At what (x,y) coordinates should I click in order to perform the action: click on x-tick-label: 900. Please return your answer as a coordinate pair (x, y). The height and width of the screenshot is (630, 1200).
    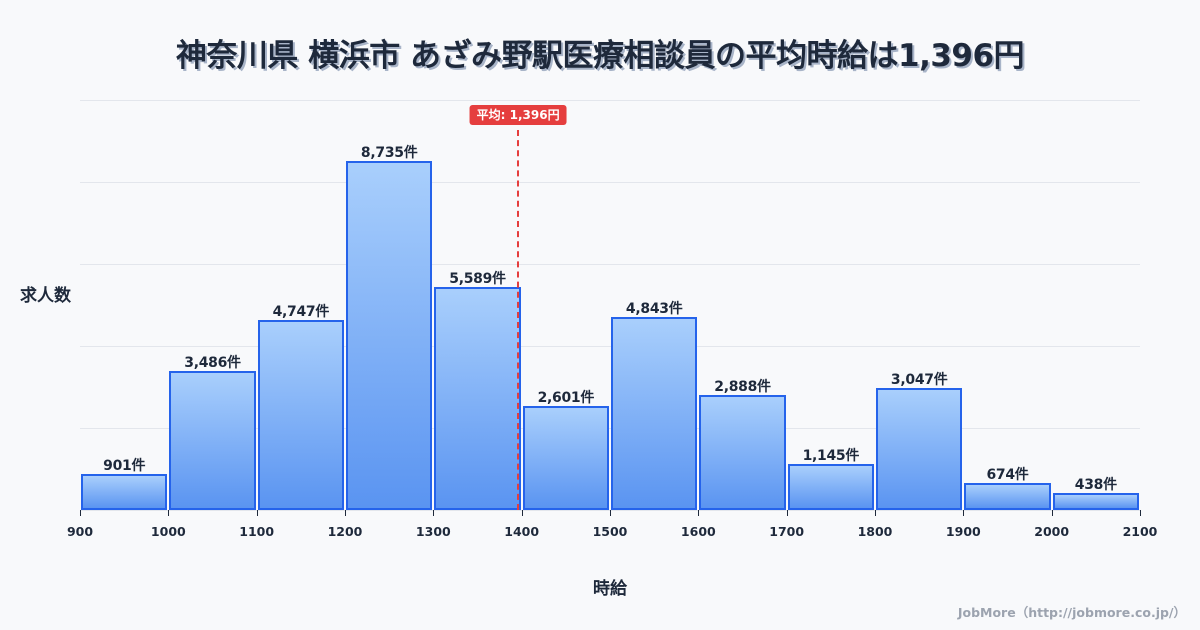
    Looking at the image, I should click on (80, 531).